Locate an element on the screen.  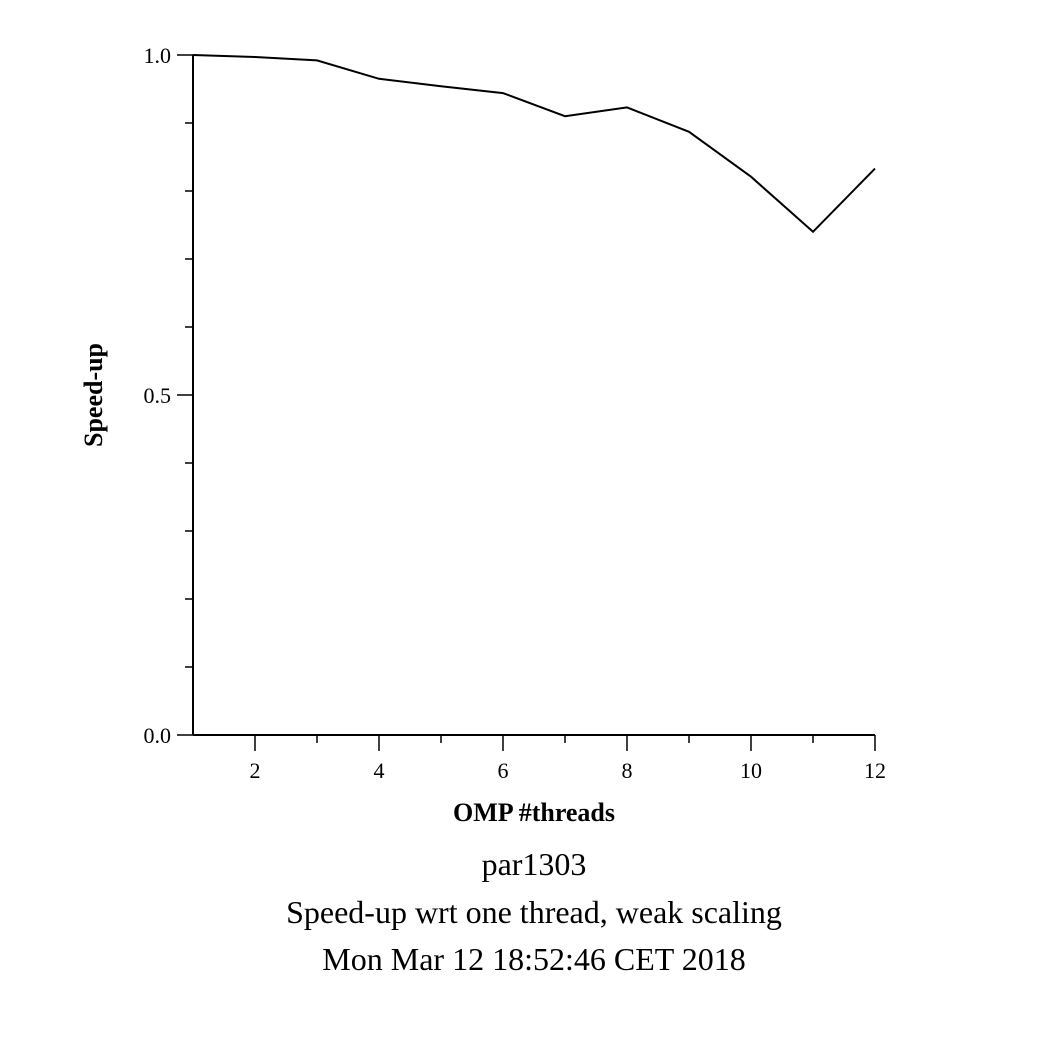
y-tick-label: 1.0 is located at coordinates (158, 55).